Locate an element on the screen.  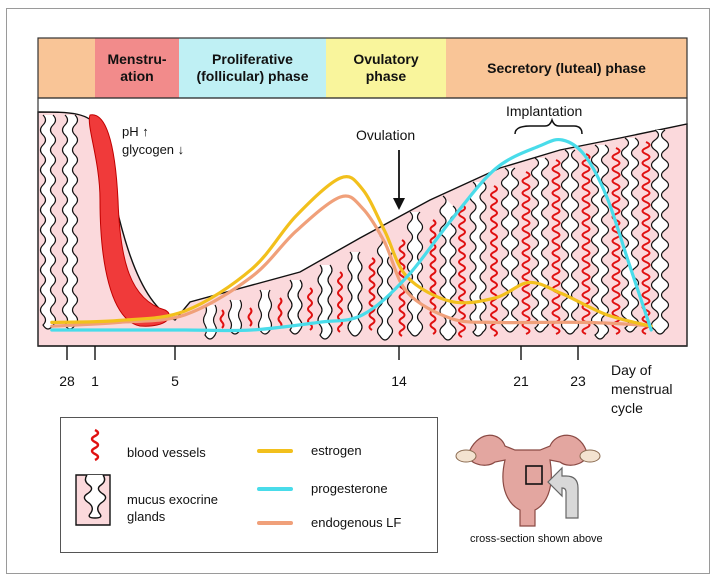
uterus-body is located at coordinates (527, 480).